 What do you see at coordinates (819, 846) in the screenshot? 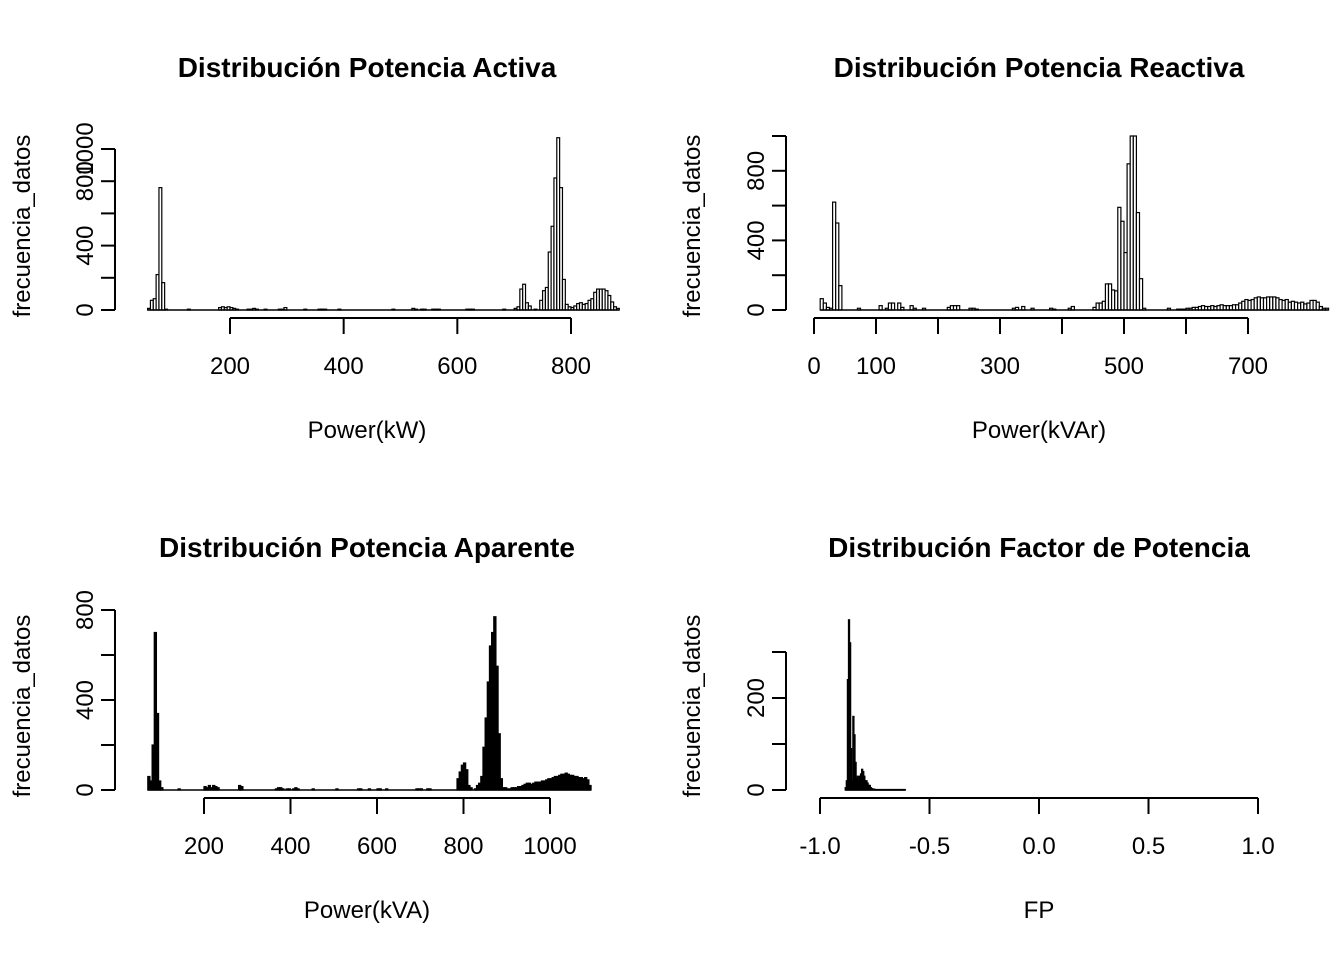
I see `x-tick-label: -1.0` at bounding box center [819, 846].